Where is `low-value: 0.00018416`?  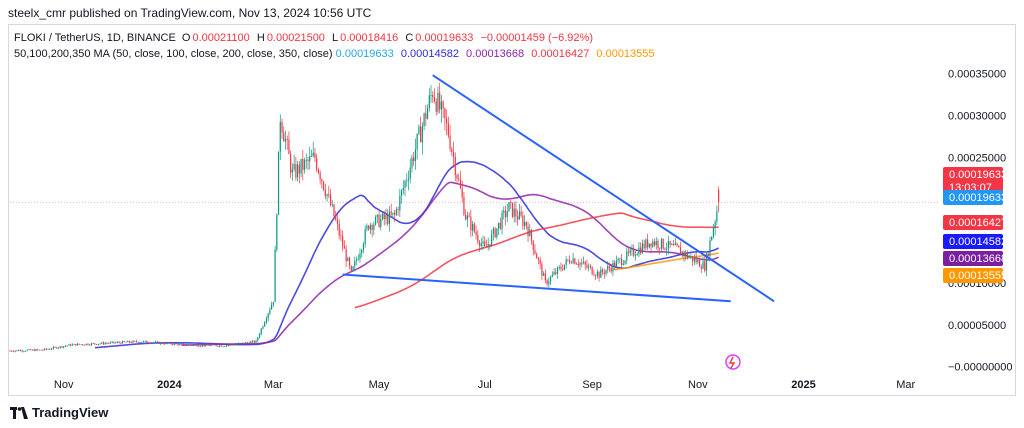
low-value: 0.00018416 is located at coordinates (369, 38).